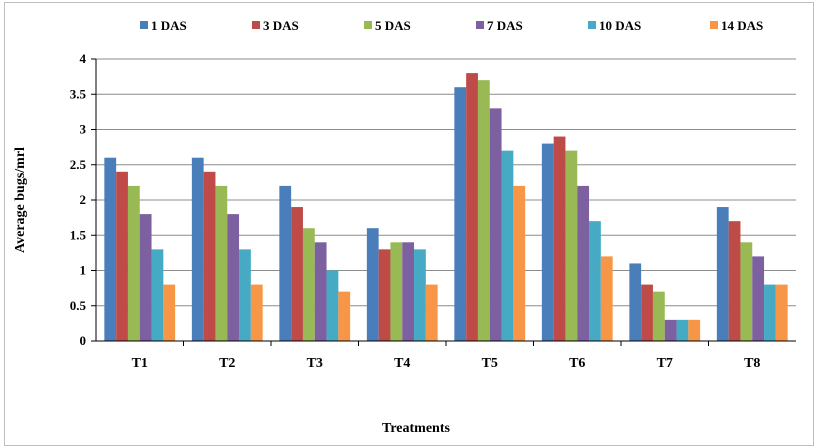 The height and width of the screenshot is (448, 818). I want to click on legend-label: 3 DAS, so click(281, 25).